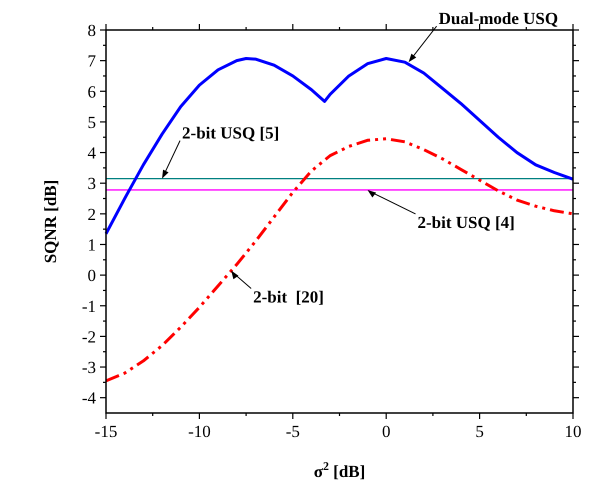  What do you see at coordinates (92, 276) in the screenshot?
I see `y-tick-label: 0` at bounding box center [92, 276].